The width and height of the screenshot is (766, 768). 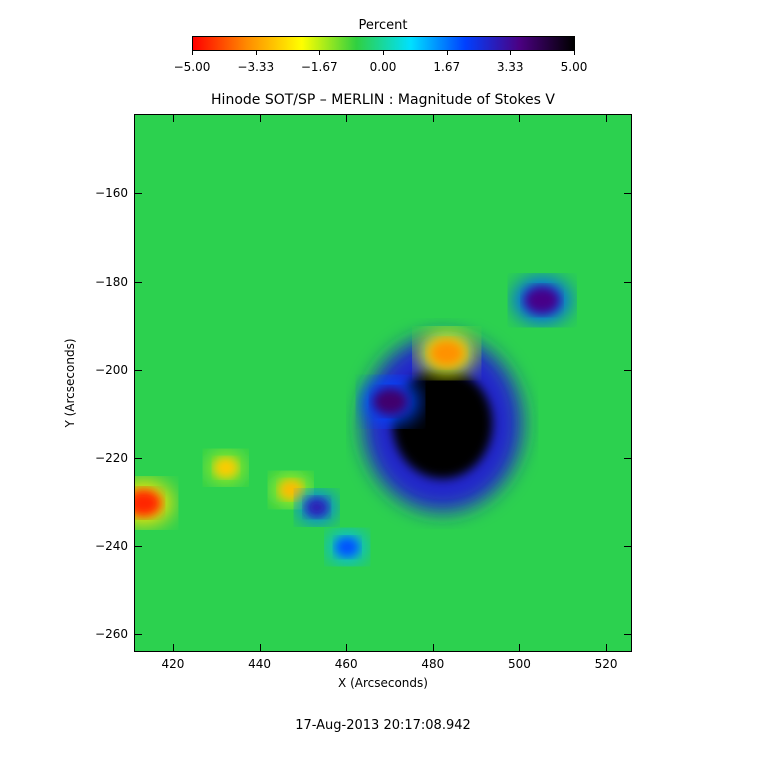 What do you see at coordinates (260, 664) in the screenshot?
I see `x-tick-label: 440` at bounding box center [260, 664].